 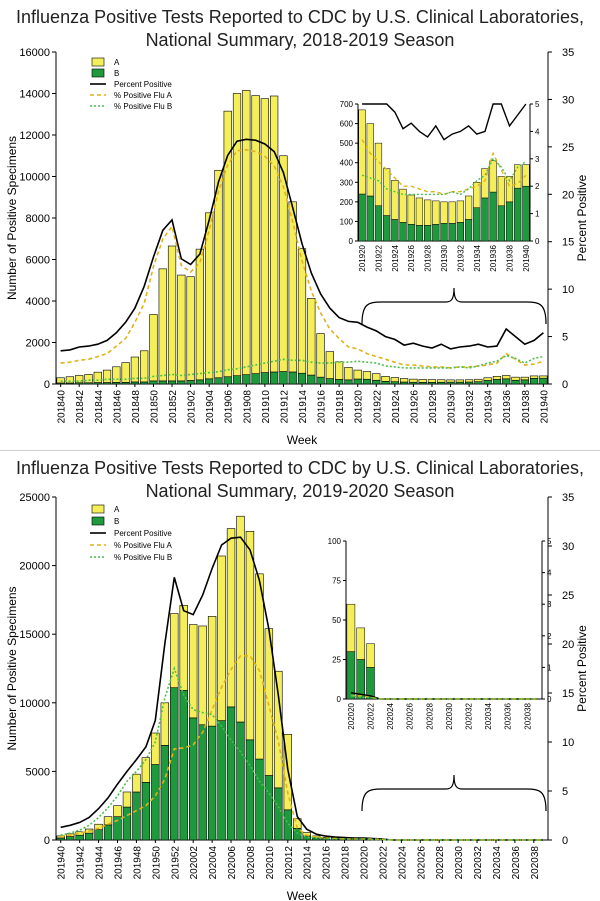 What do you see at coordinates (390, 715) in the screenshot?
I see `inset-x-tick-label: 202024` at bounding box center [390, 715].